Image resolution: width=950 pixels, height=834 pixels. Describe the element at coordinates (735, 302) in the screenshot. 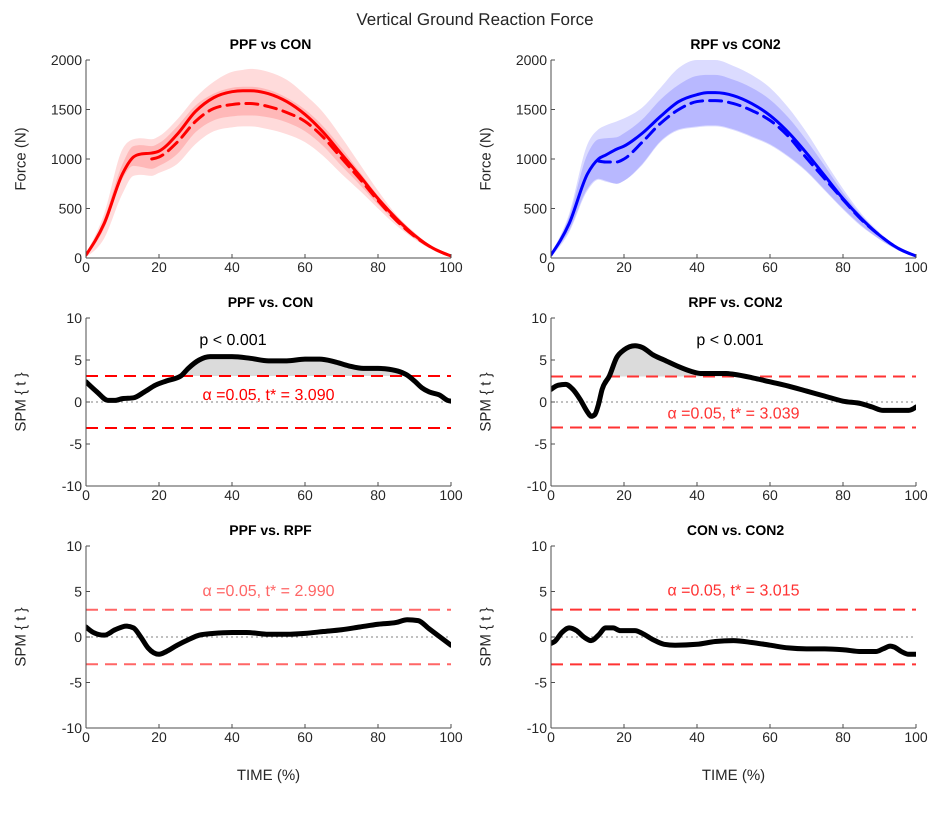

I see `chart-title: RPF vs. CON2` at that location.